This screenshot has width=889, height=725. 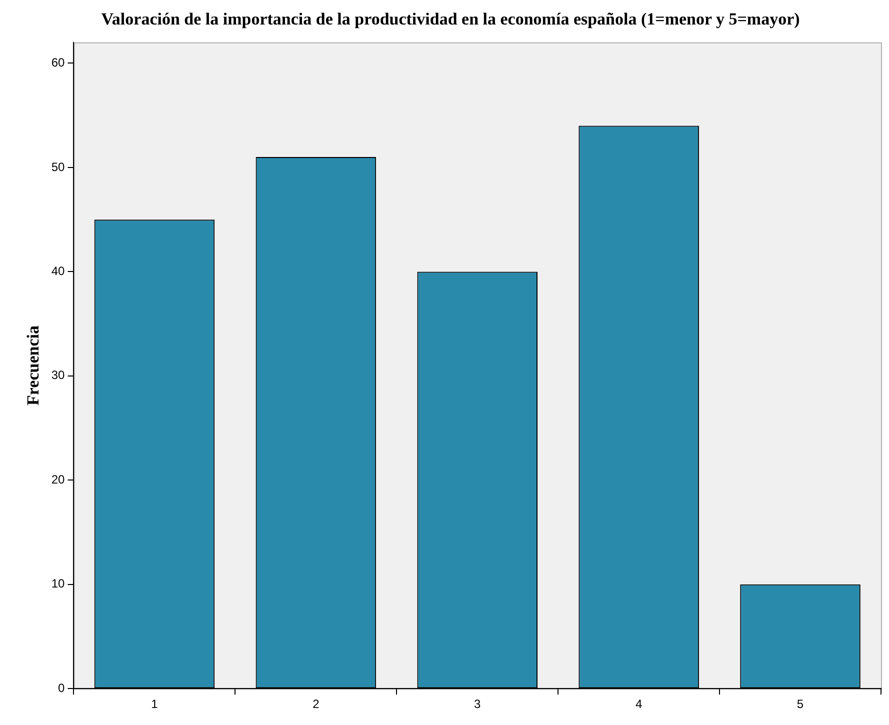 I want to click on y-tick-label: 30, so click(x=58, y=375).